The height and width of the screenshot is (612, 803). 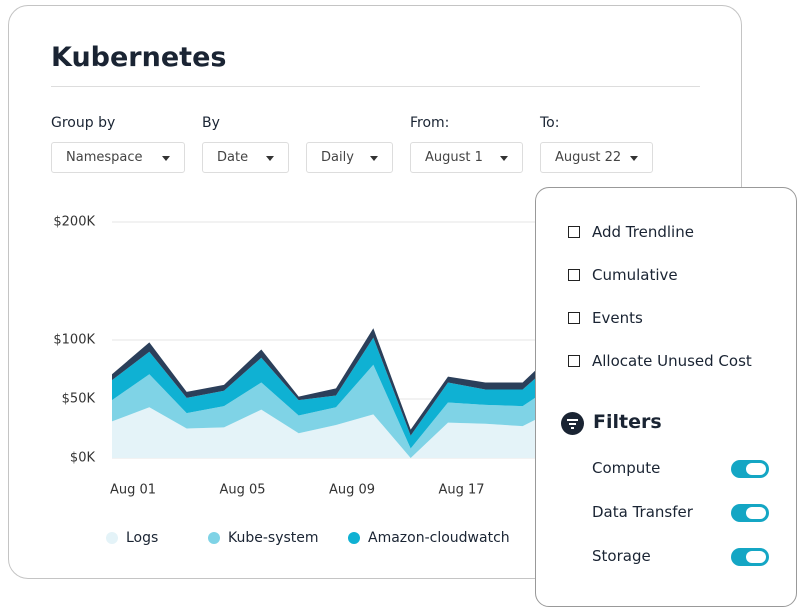 I want to click on y-tick-label: $200K, so click(x=74, y=222).